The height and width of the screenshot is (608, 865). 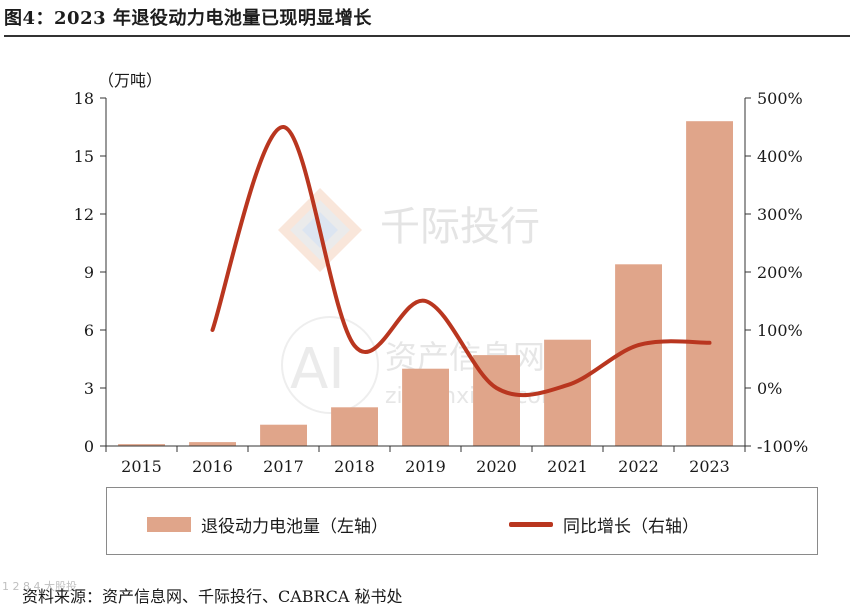 What do you see at coordinates (709, 283) in the screenshot?
I see `bar-2023` at bounding box center [709, 283].